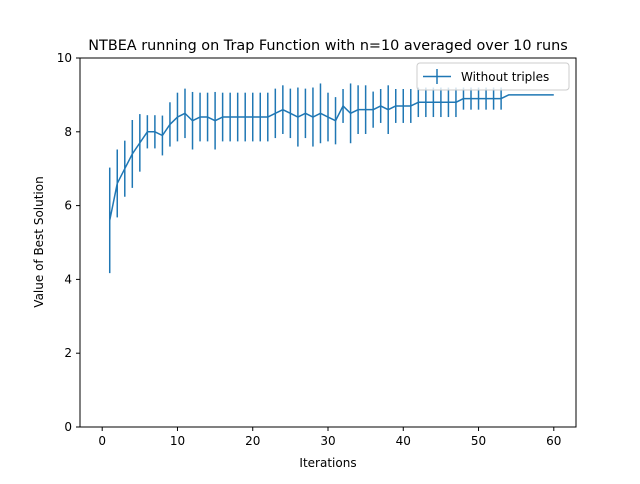 This screenshot has height=484, width=640. I want to click on x-tick-label: 10, so click(177, 441).